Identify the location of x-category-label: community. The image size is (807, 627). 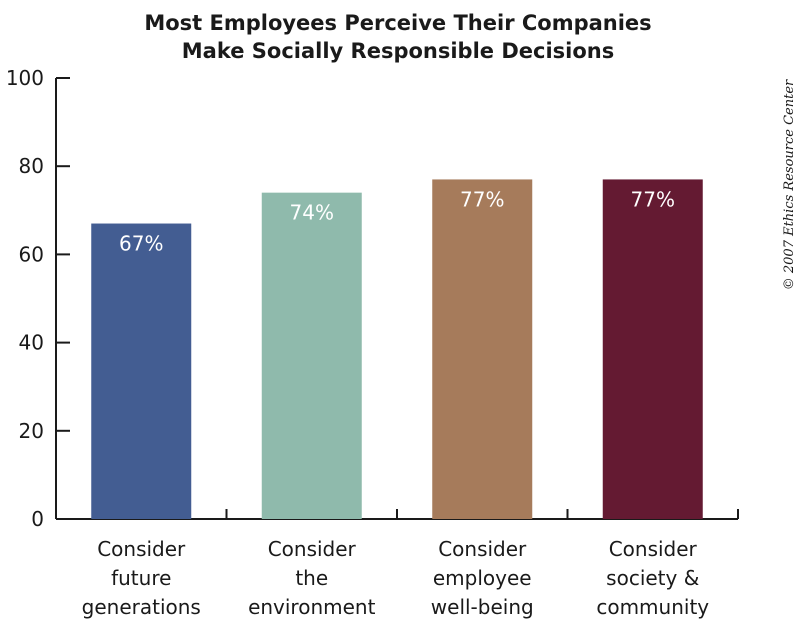
(652, 607).